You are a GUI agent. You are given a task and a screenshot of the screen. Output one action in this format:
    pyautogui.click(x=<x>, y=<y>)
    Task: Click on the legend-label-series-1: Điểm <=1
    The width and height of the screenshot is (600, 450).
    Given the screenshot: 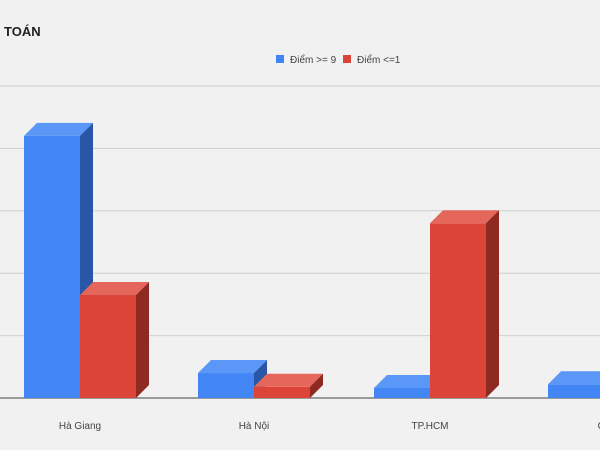 What is the action you would take?
    pyautogui.click(x=379, y=60)
    